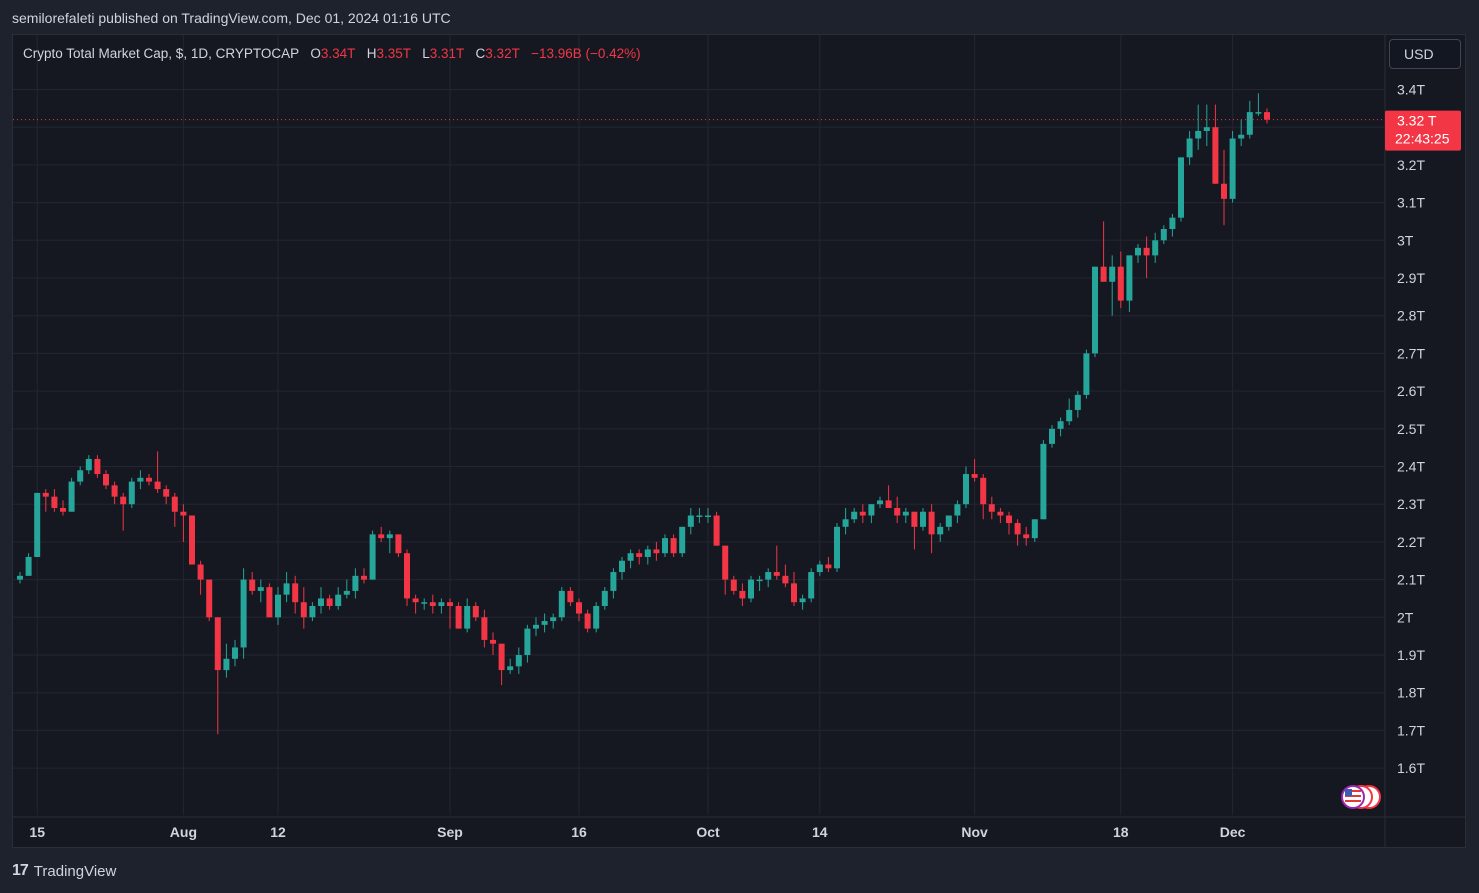 The width and height of the screenshot is (1479, 893). Describe the element at coordinates (1411, 655) in the screenshot. I see `y-tick-label: 1.9T` at that location.